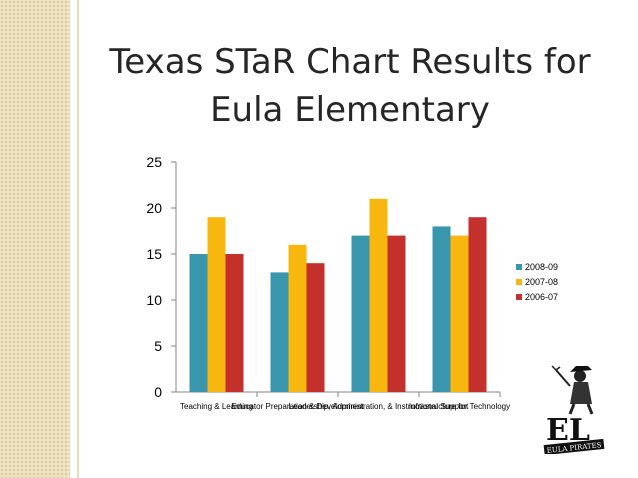 The width and height of the screenshot is (638, 478). I want to click on y-tick-label: 15, so click(154, 254).